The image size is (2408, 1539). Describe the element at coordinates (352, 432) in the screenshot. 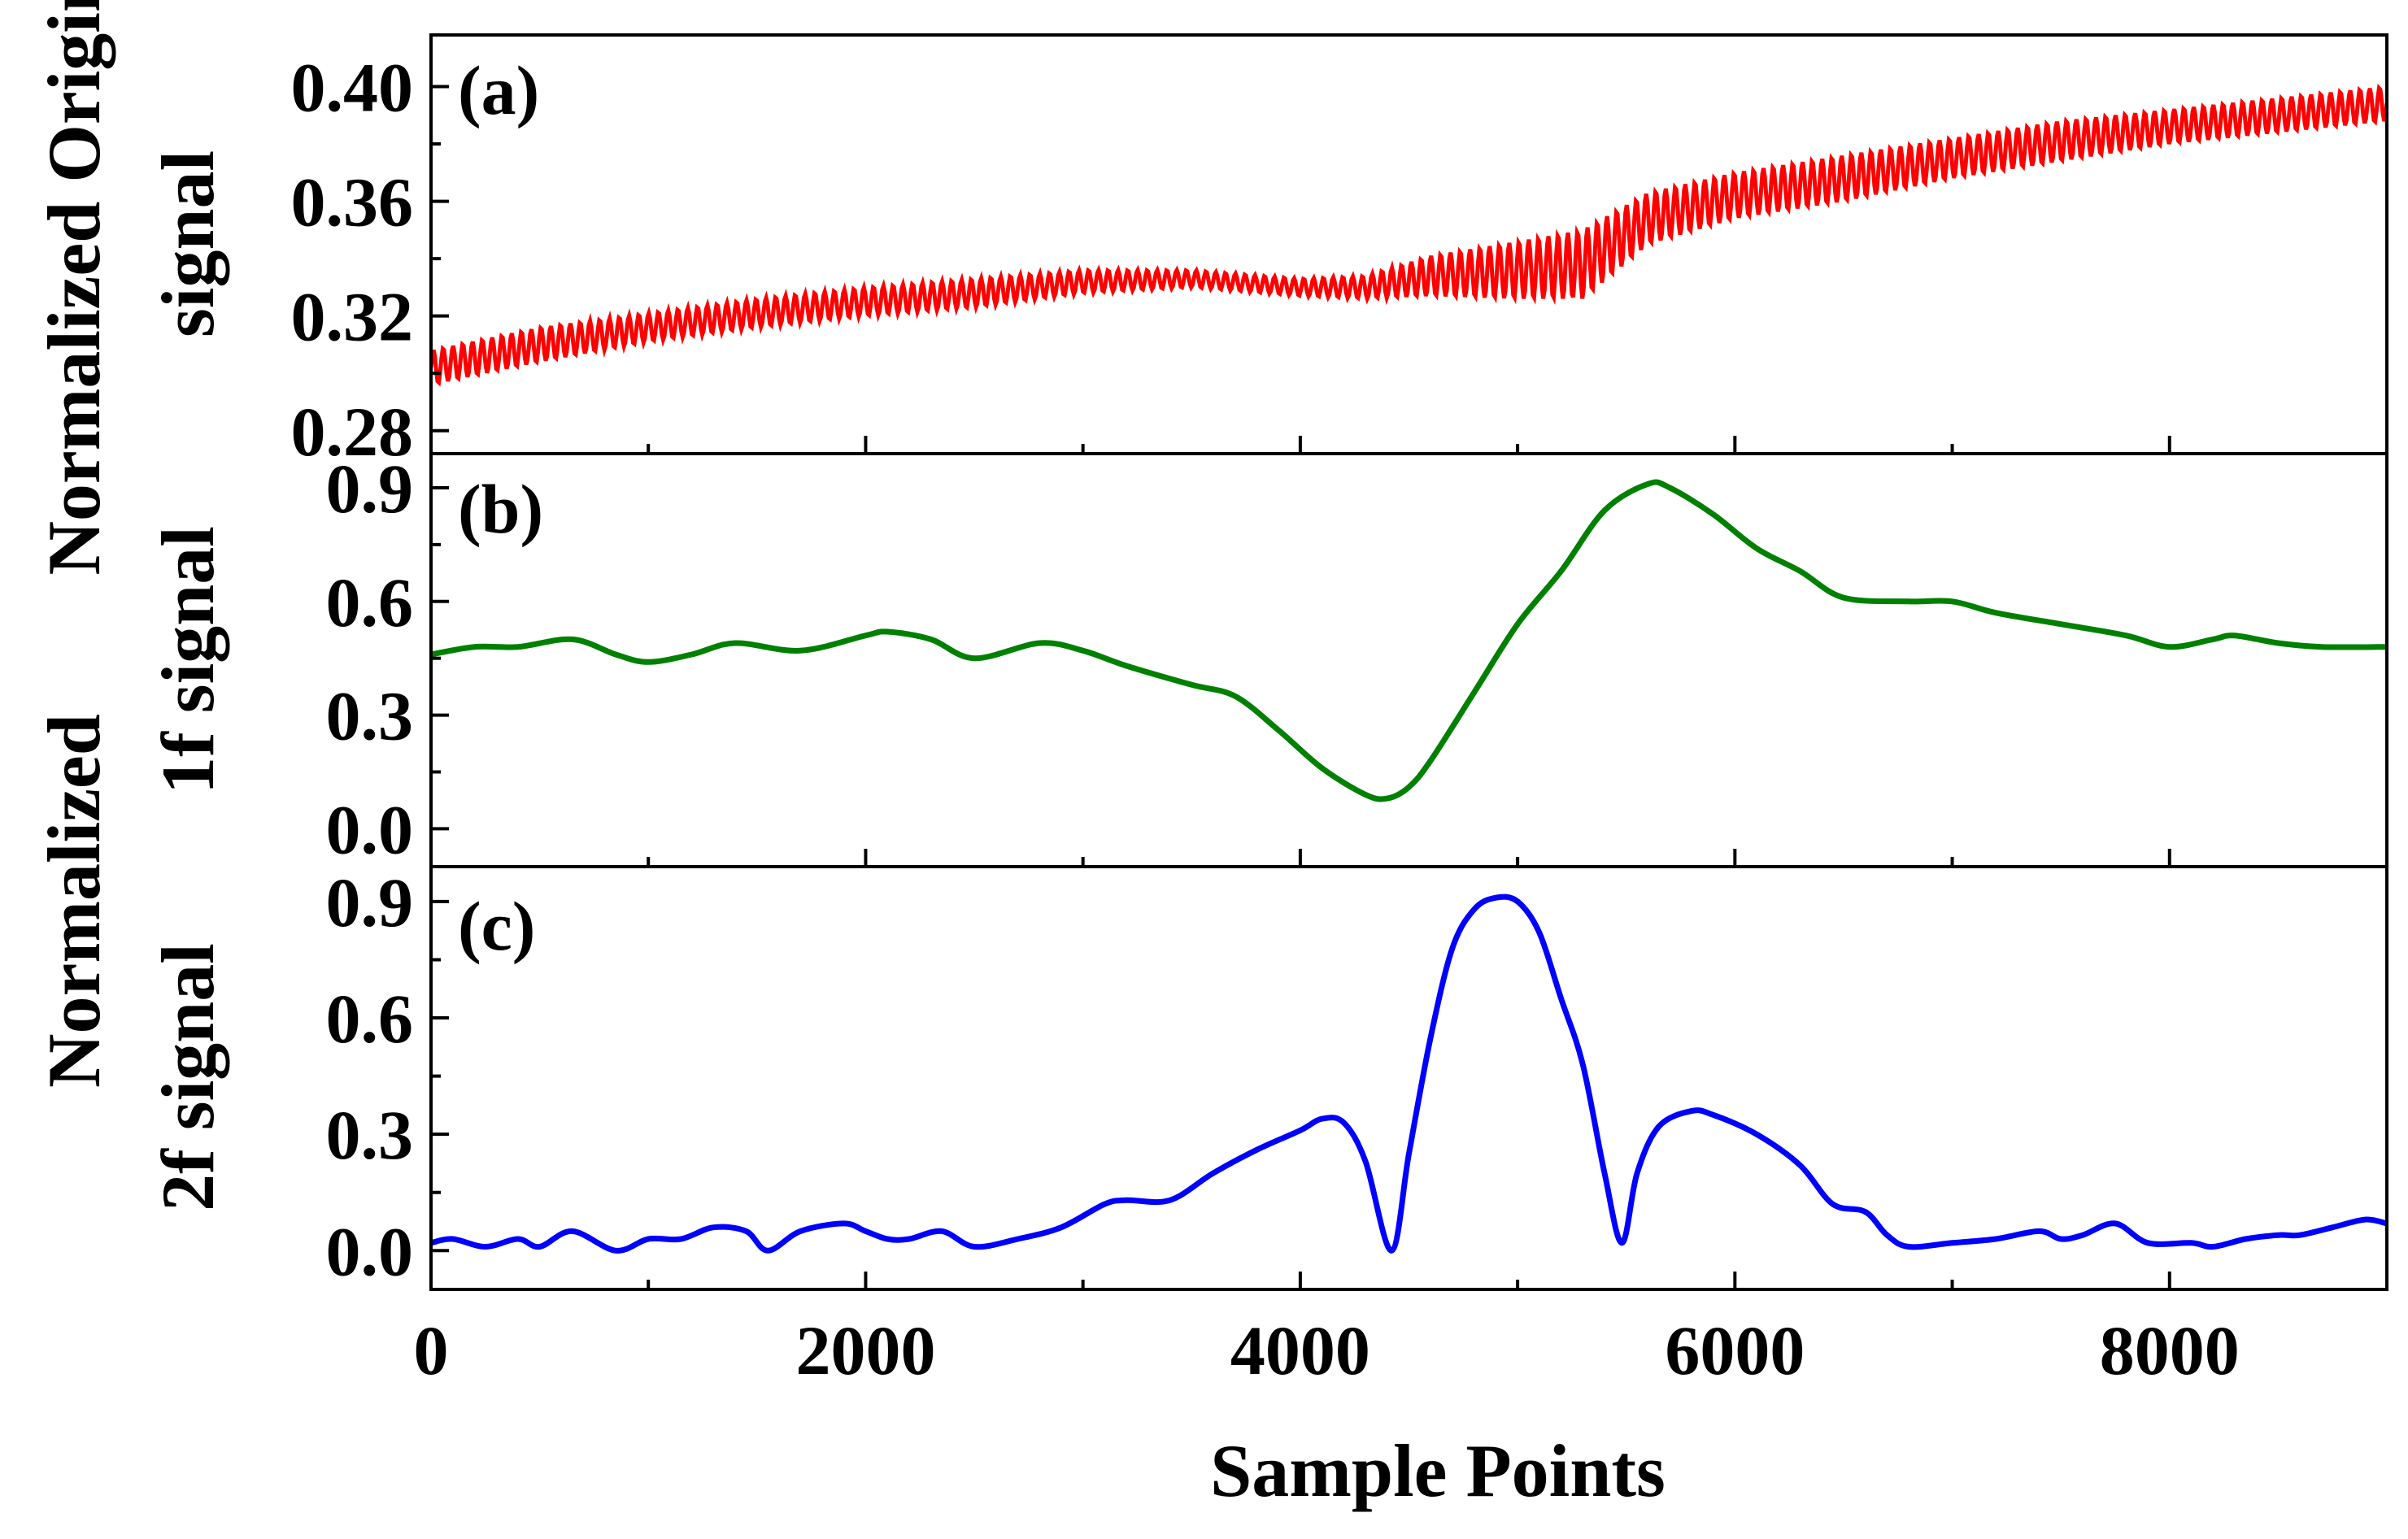

I see `ytick-label-a-0: 0.28` at that location.